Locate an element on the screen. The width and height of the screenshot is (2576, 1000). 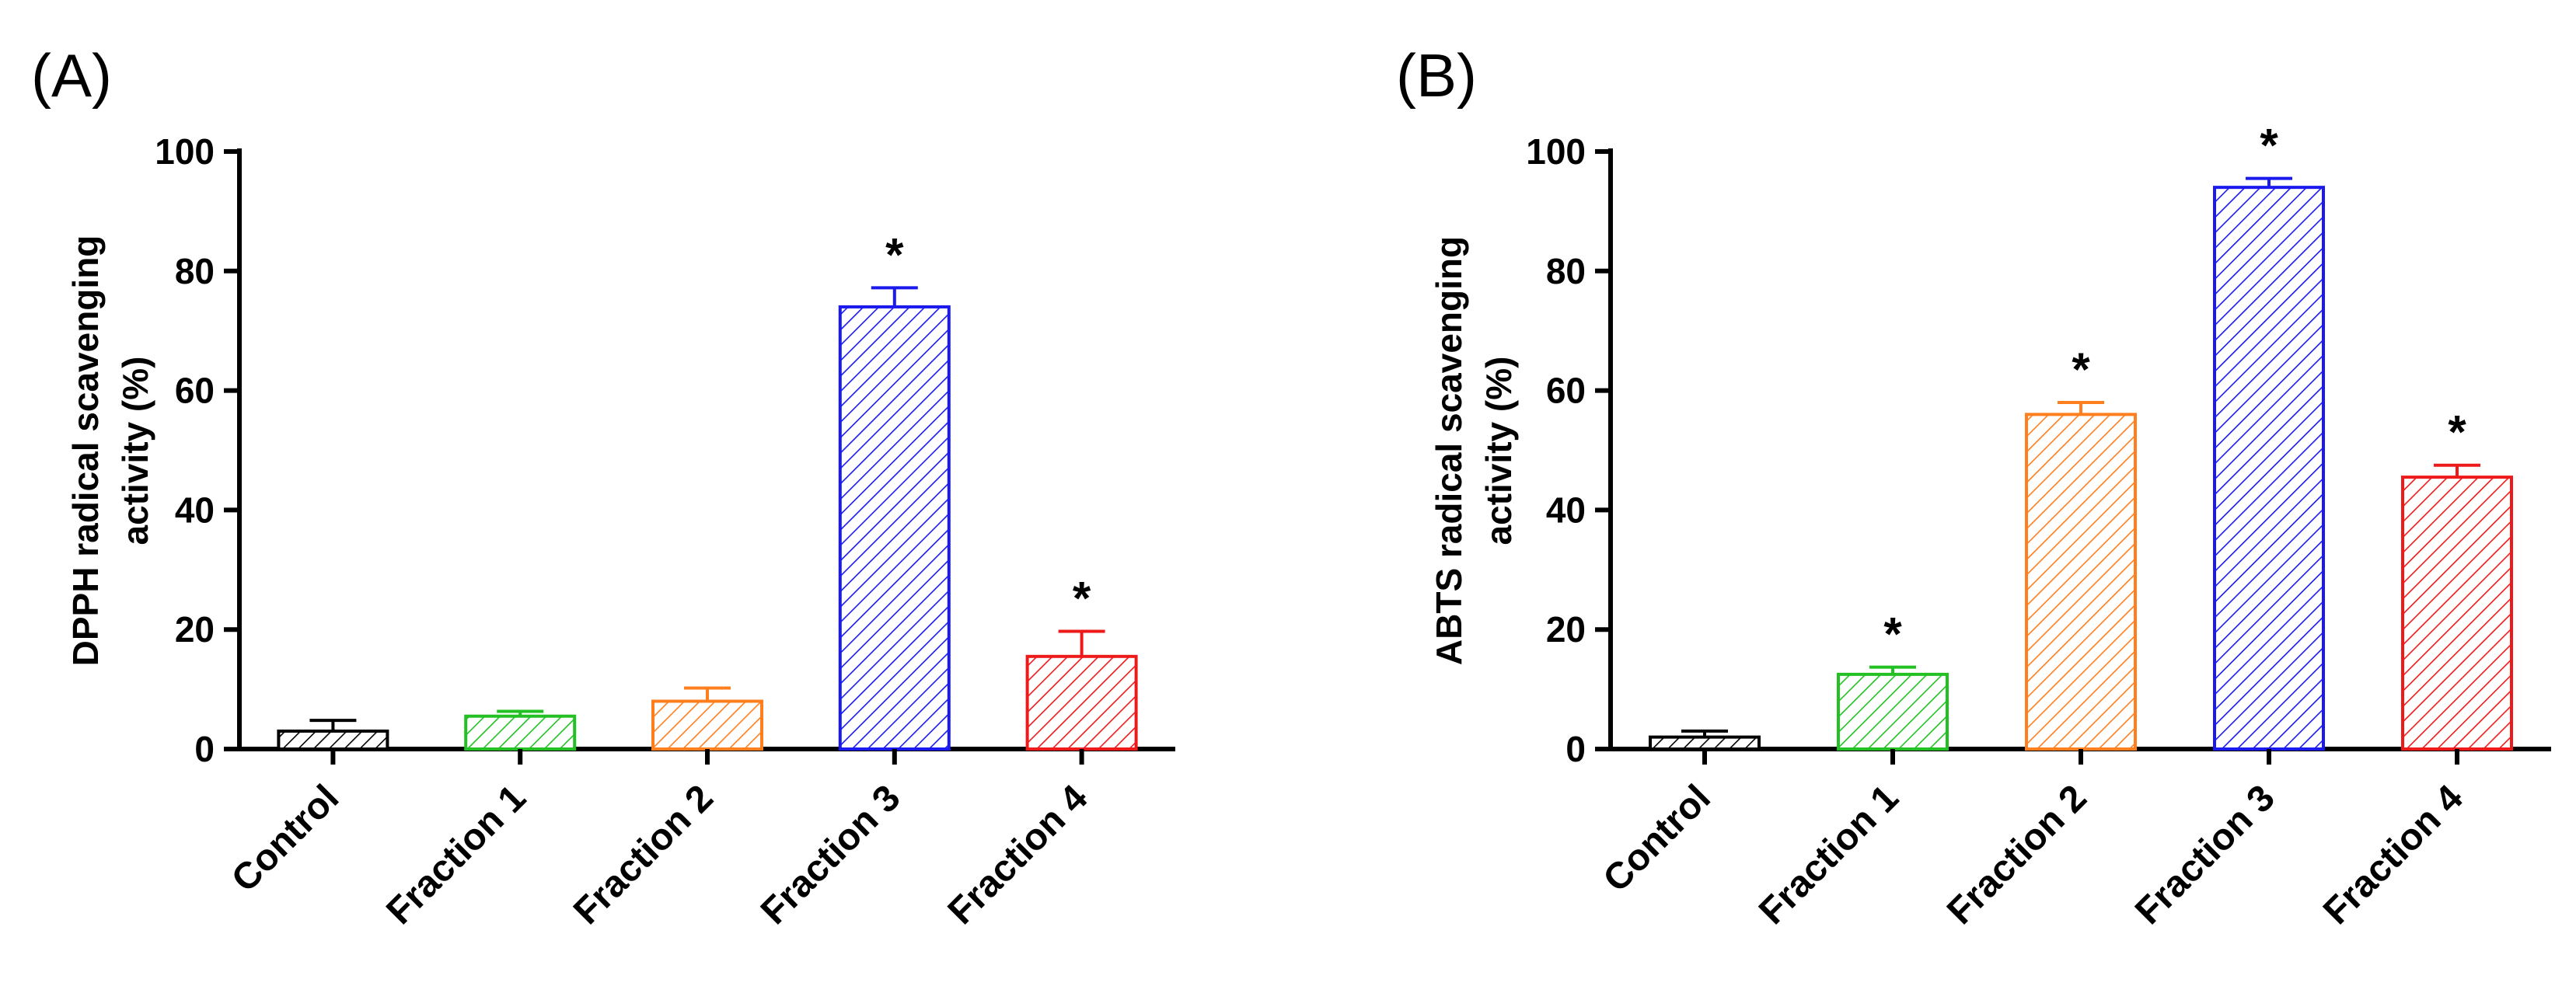
panel-label-b: (B) is located at coordinates (1437, 75).